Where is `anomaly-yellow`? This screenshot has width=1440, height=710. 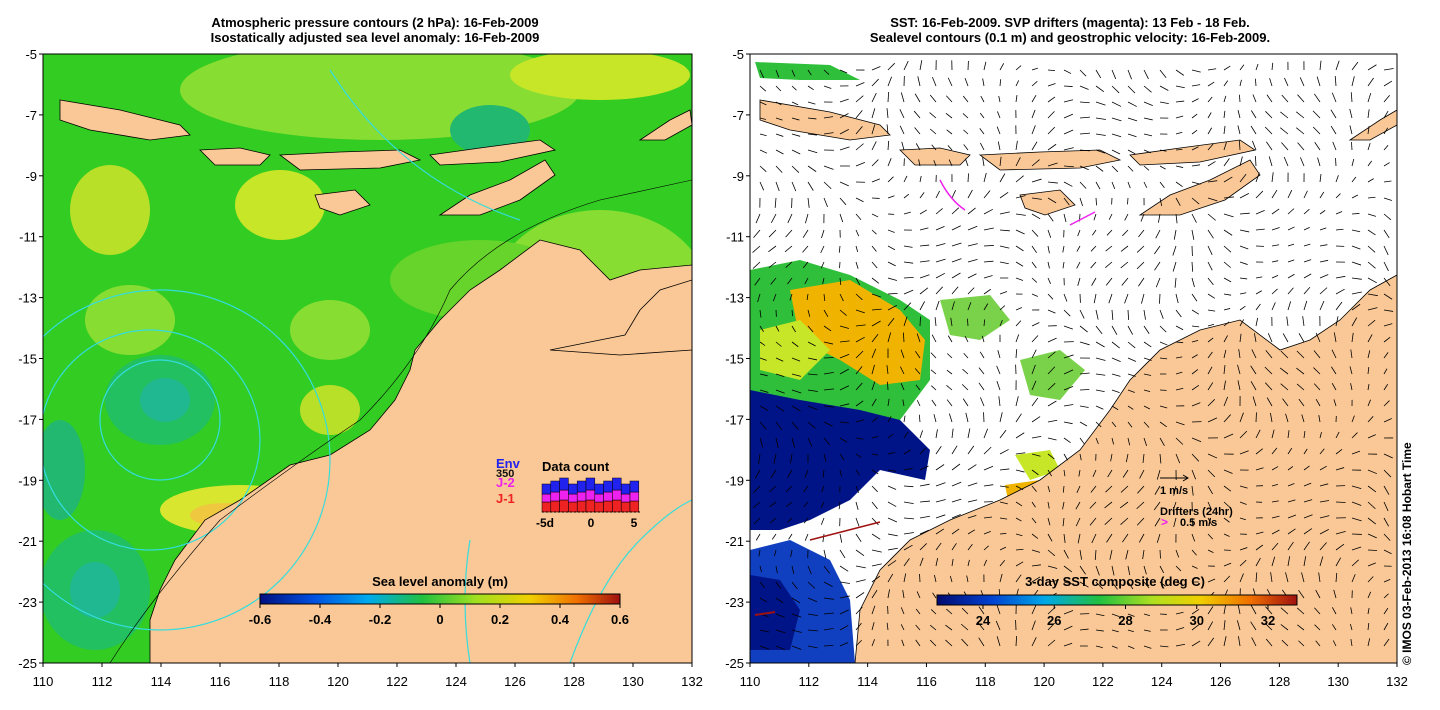
anomaly-yellow is located at coordinates (110, 210).